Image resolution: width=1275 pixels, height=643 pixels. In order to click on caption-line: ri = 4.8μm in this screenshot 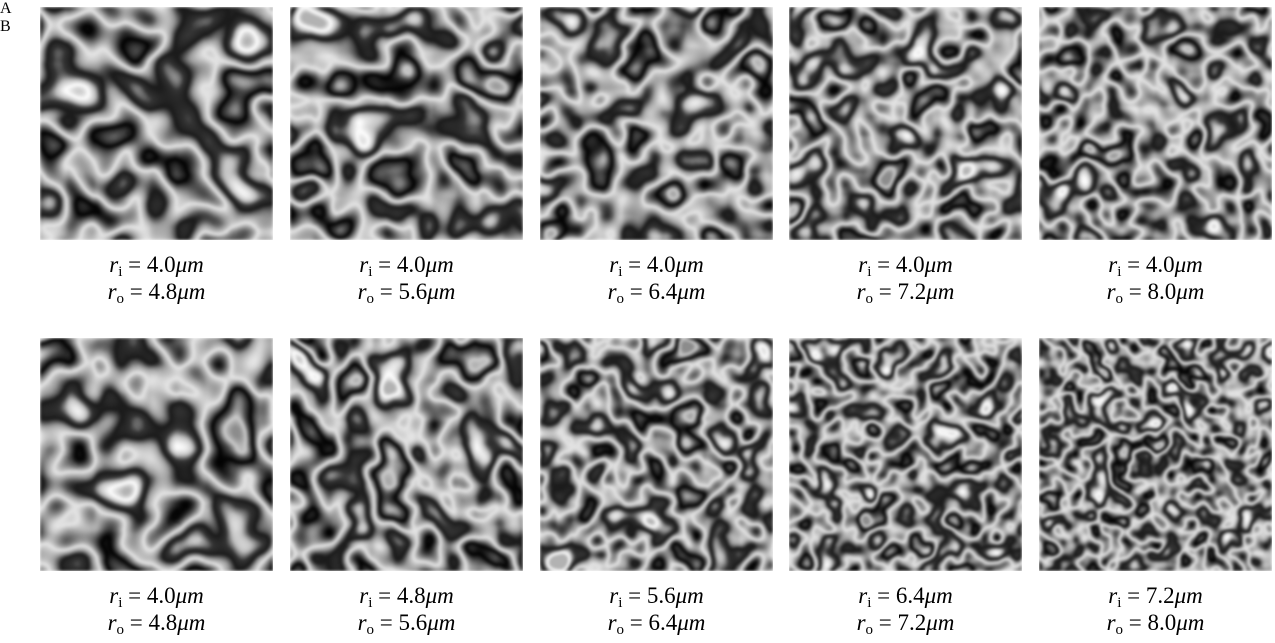, I will do `click(406, 596)`.